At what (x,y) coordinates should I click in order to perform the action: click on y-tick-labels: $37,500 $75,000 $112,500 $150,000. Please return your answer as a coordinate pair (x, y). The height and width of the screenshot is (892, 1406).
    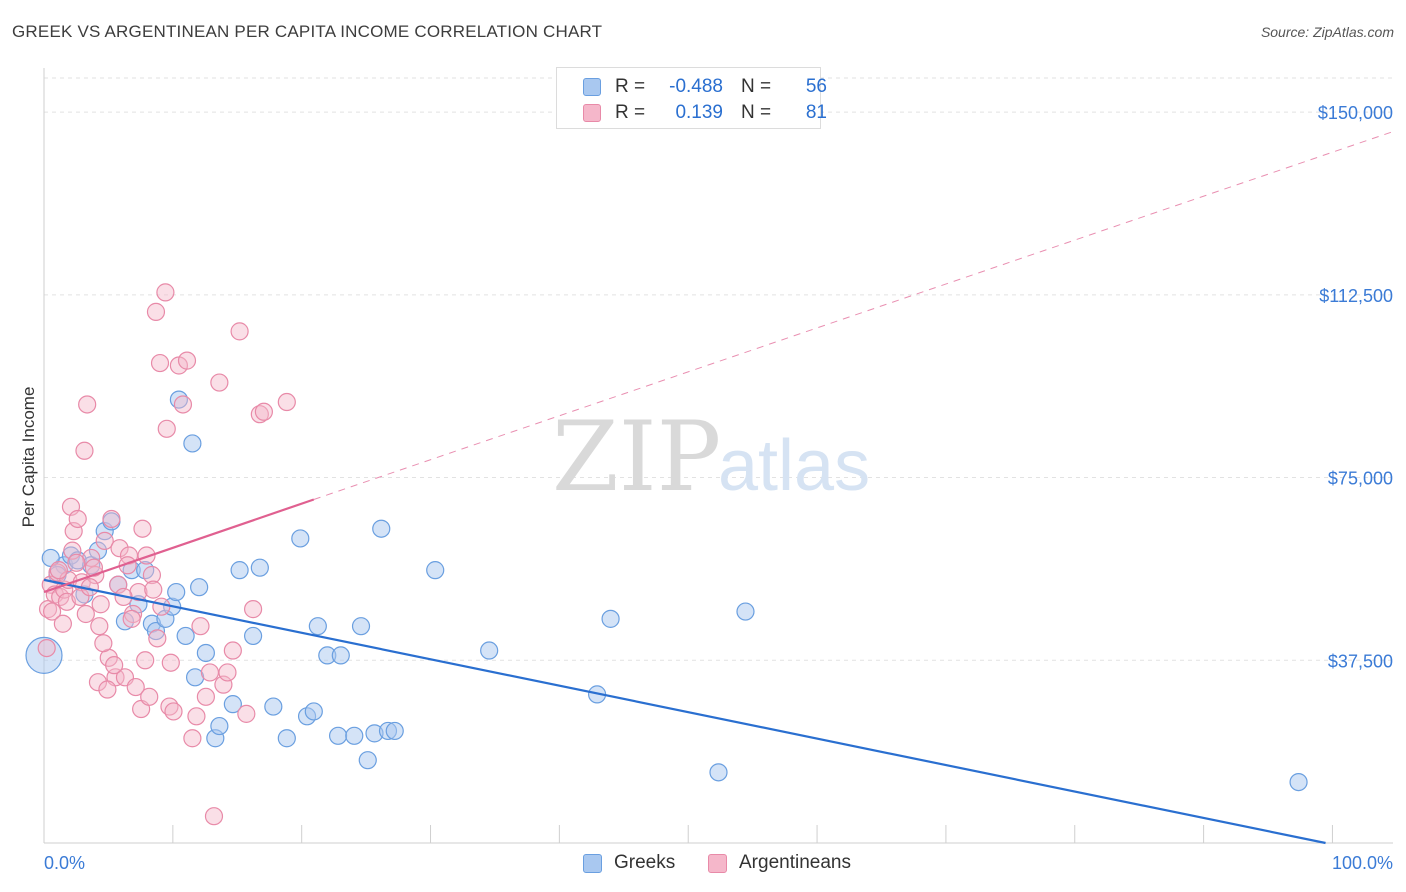
    Looking at the image, I should click on (1355, 387).